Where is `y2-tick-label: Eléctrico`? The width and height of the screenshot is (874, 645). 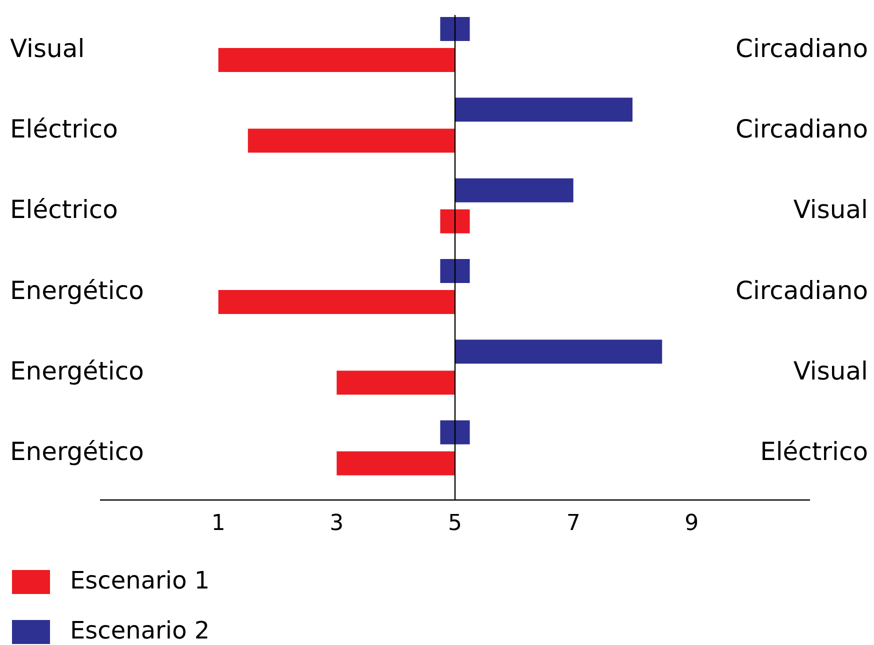 y2-tick-label: Eléctrico is located at coordinates (814, 451).